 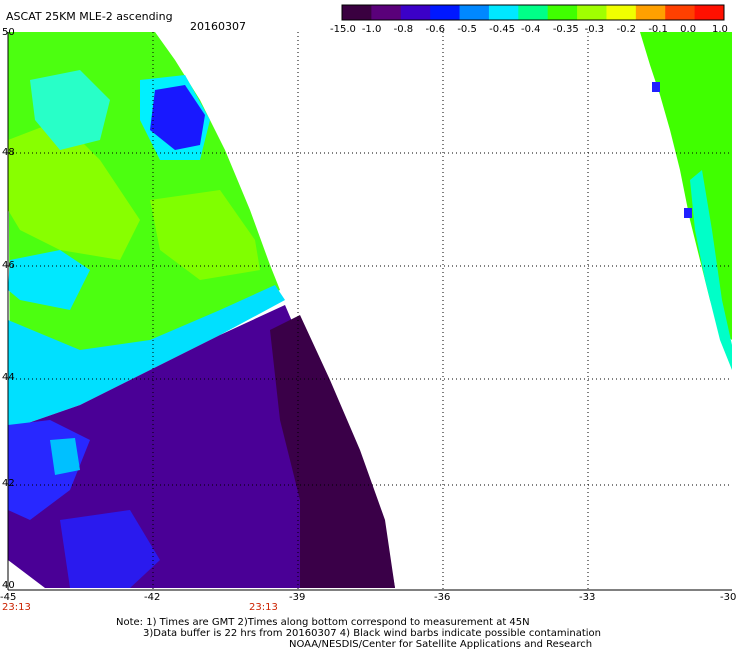 What do you see at coordinates (8, 597) in the screenshot?
I see `lon-label-minus45: -45` at bounding box center [8, 597].